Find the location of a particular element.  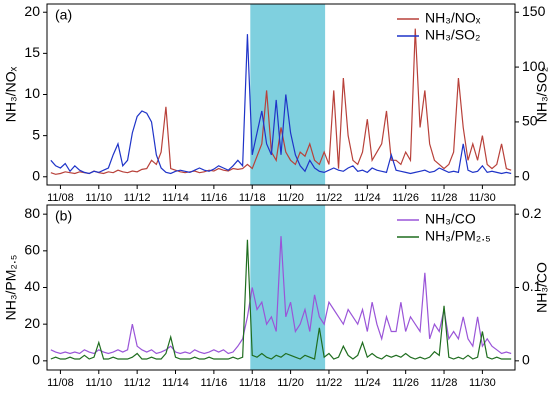

y-tick-label: 40 is located at coordinates (32, 286).